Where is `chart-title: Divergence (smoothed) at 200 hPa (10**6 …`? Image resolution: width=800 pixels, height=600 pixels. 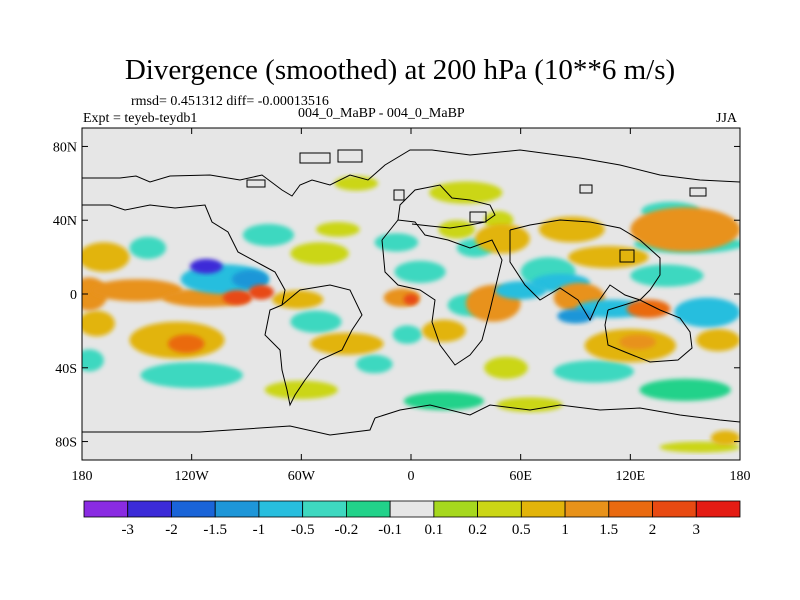 chart-title: Divergence (smoothed) at 200 hPa (10**6 … is located at coordinates (400, 70).